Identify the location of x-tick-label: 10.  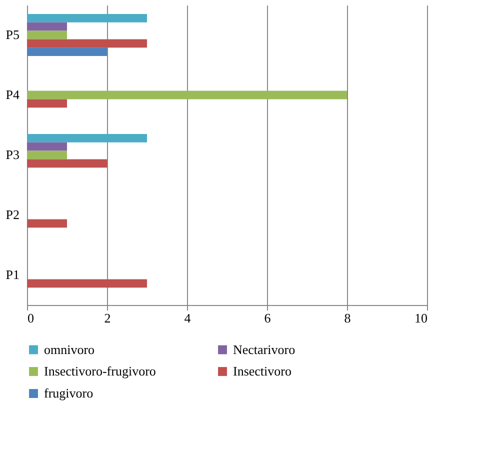
(421, 318).